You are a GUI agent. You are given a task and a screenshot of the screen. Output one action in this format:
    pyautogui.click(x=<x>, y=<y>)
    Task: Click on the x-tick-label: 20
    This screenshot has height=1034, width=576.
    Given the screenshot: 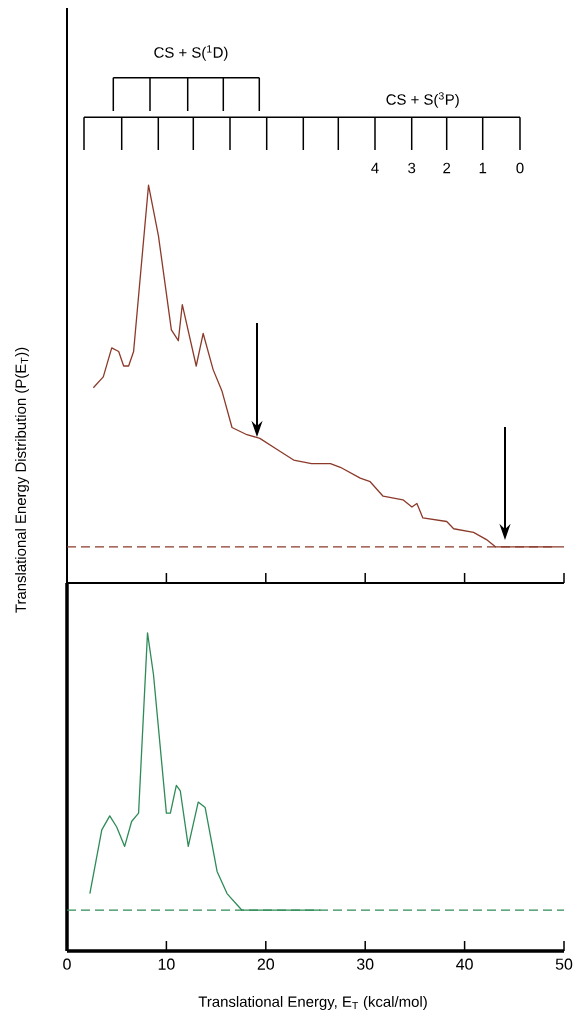 What is the action you would take?
    pyautogui.click(x=266, y=964)
    